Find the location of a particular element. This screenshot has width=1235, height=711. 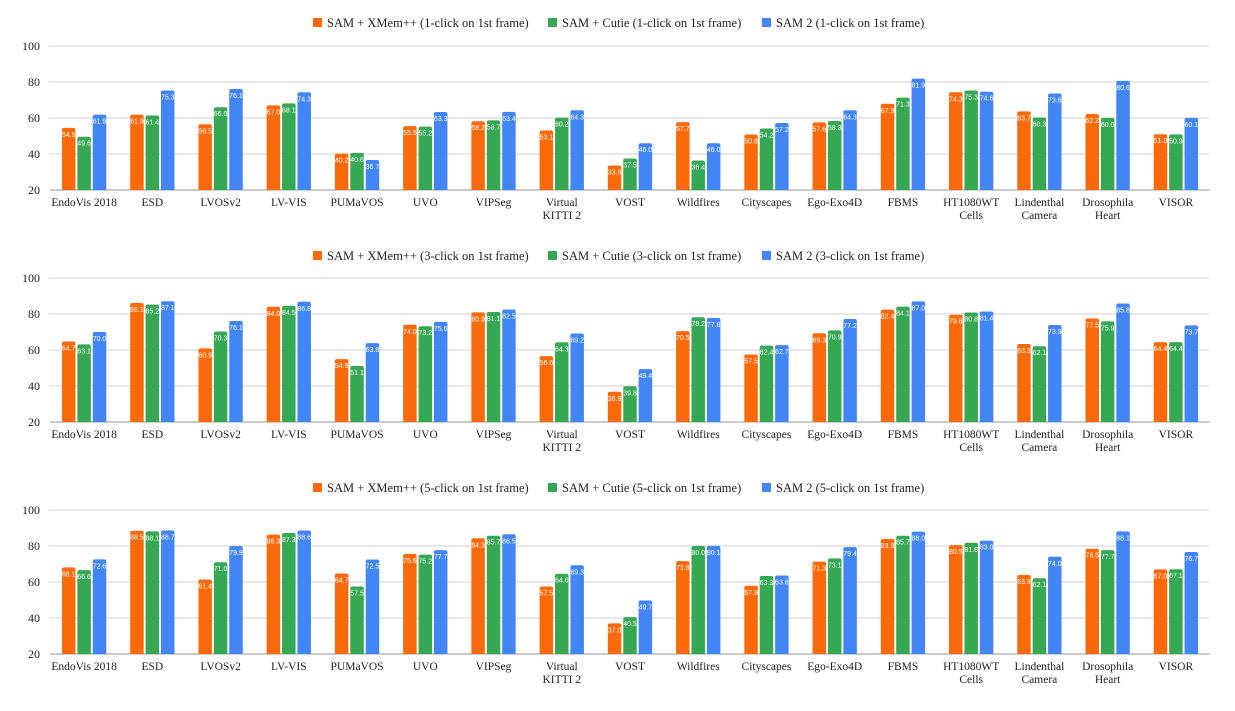

data-label: 85.7 is located at coordinates (494, 543).